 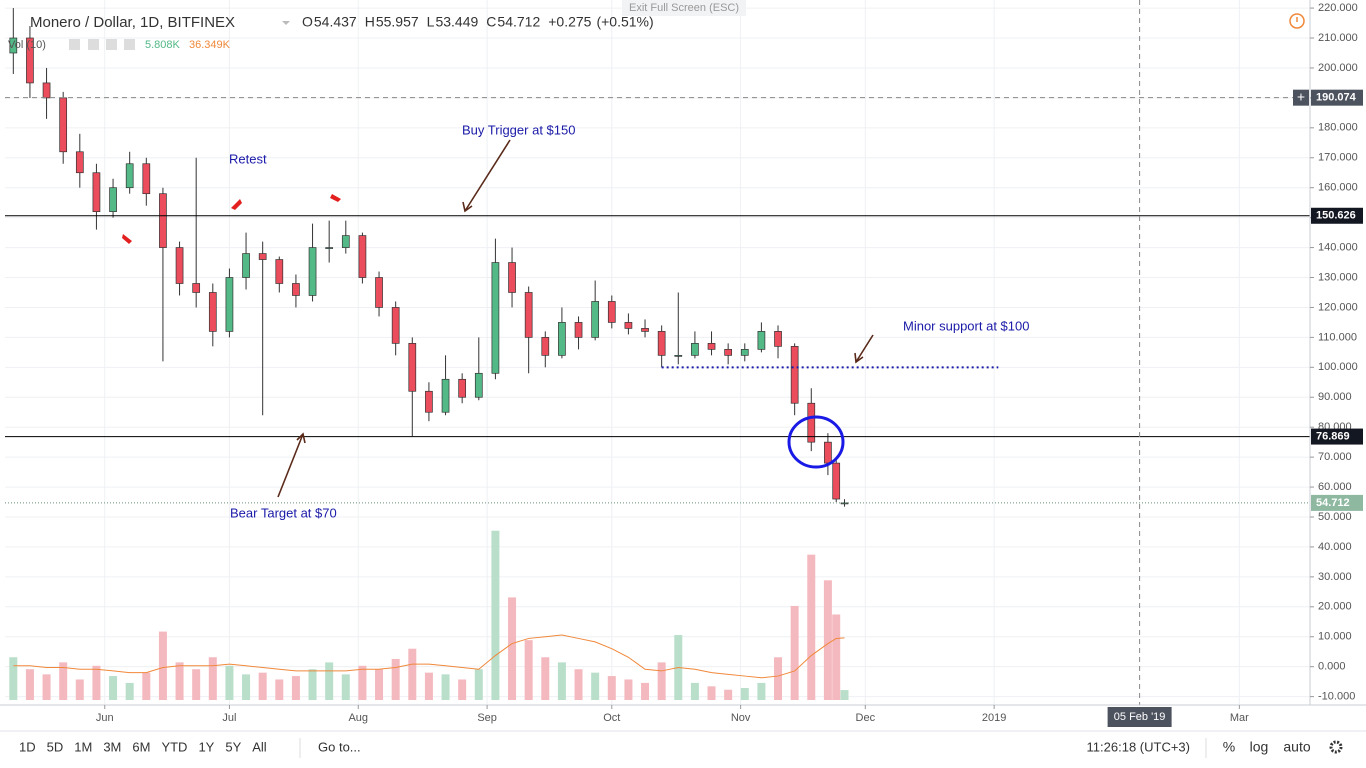 I want to click on annotation: Buy Trigger at $150, so click(x=518, y=129).